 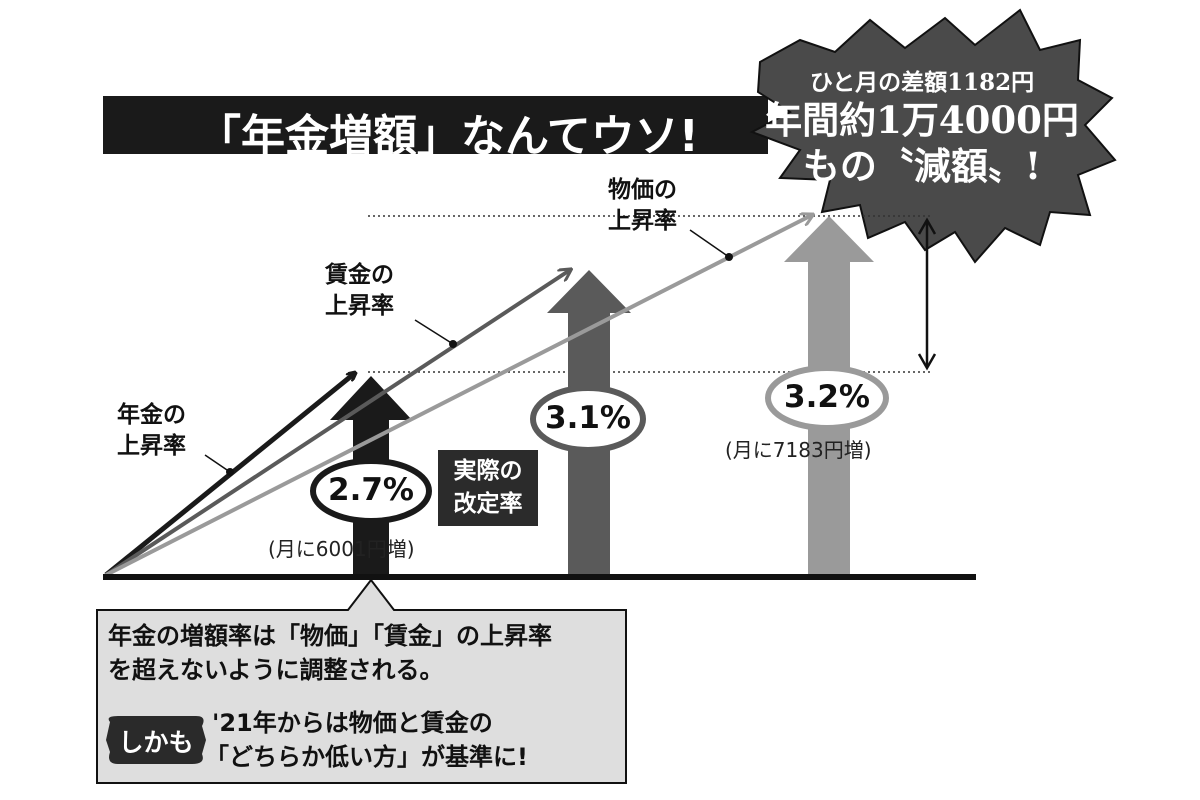 What do you see at coordinates (337, 423) in the screenshot?
I see `wage-rate-line` at bounding box center [337, 423].